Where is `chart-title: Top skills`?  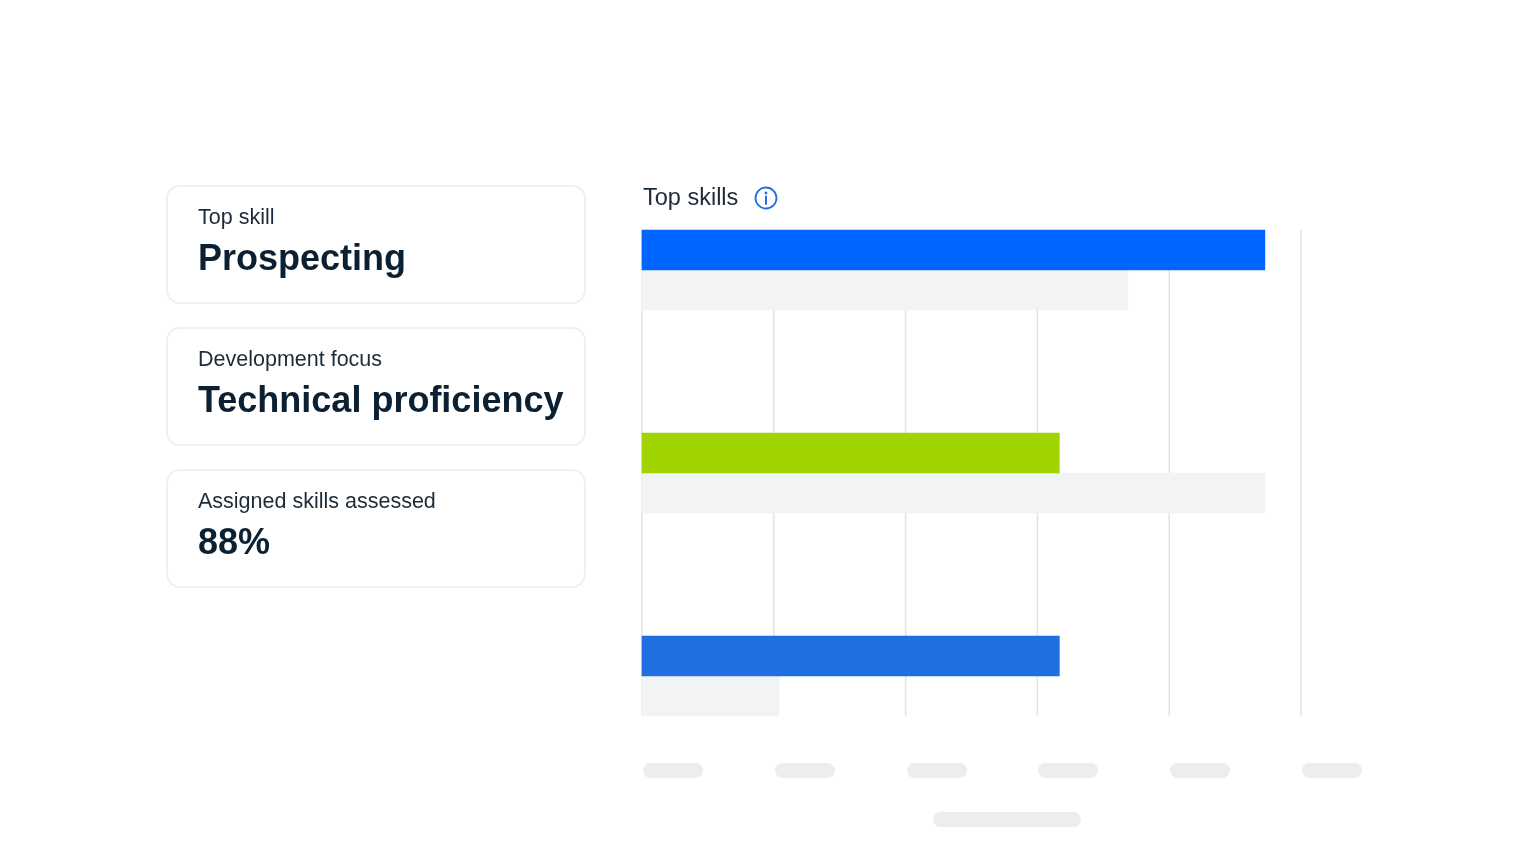
chart-title: Top skills is located at coordinates (691, 197).